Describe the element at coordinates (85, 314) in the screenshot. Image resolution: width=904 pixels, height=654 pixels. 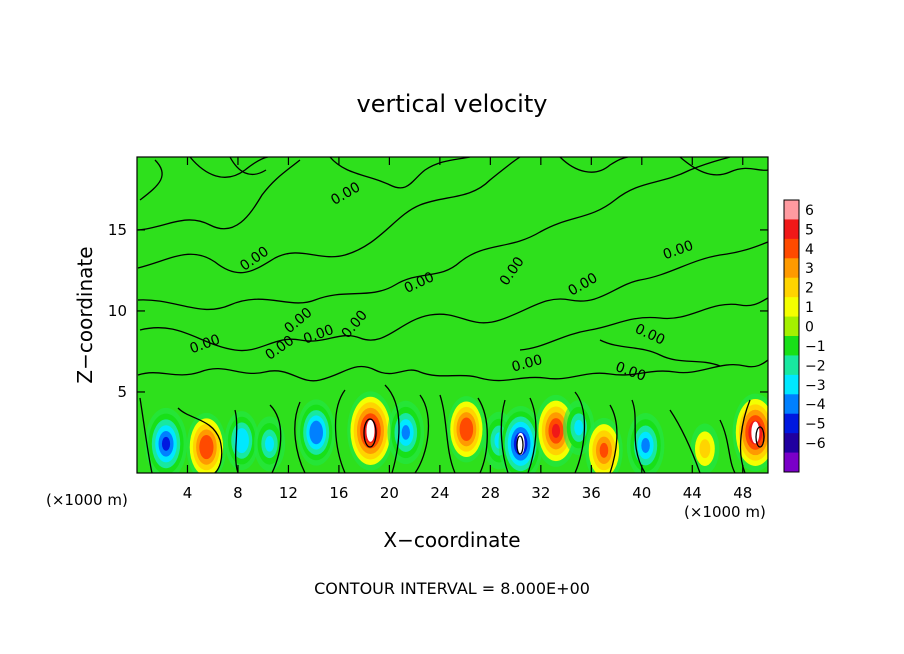
I see `y-axis-label: Z−coordinate` at that location.